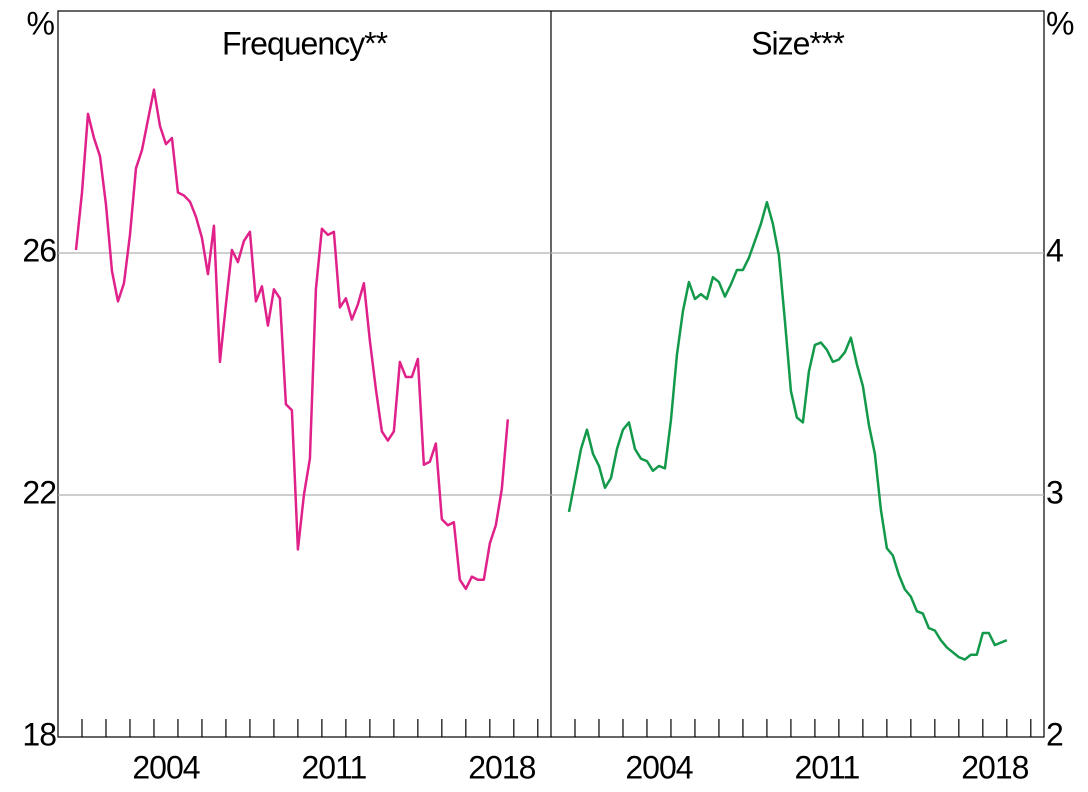 This screenshot has height=792, width=1088. I want to click on y-tick-label: 2, so click(1054, 734).